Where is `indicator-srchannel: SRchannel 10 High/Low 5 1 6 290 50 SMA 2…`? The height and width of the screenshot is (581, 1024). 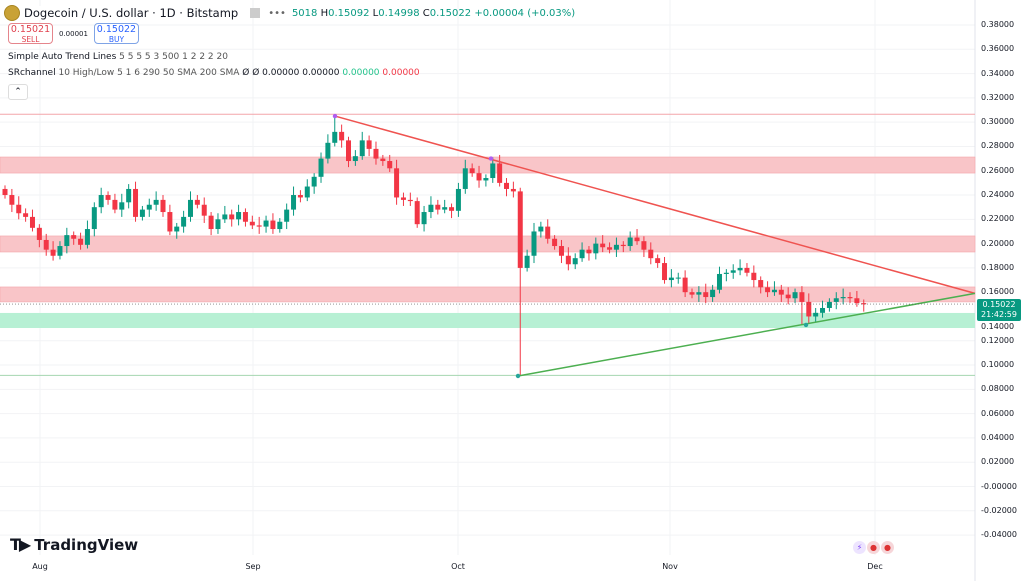 indicator-srchannel: SRchannel 10 High/Low 5 1 6 290 50 SMA 2… is located at coordinates (214, 73).